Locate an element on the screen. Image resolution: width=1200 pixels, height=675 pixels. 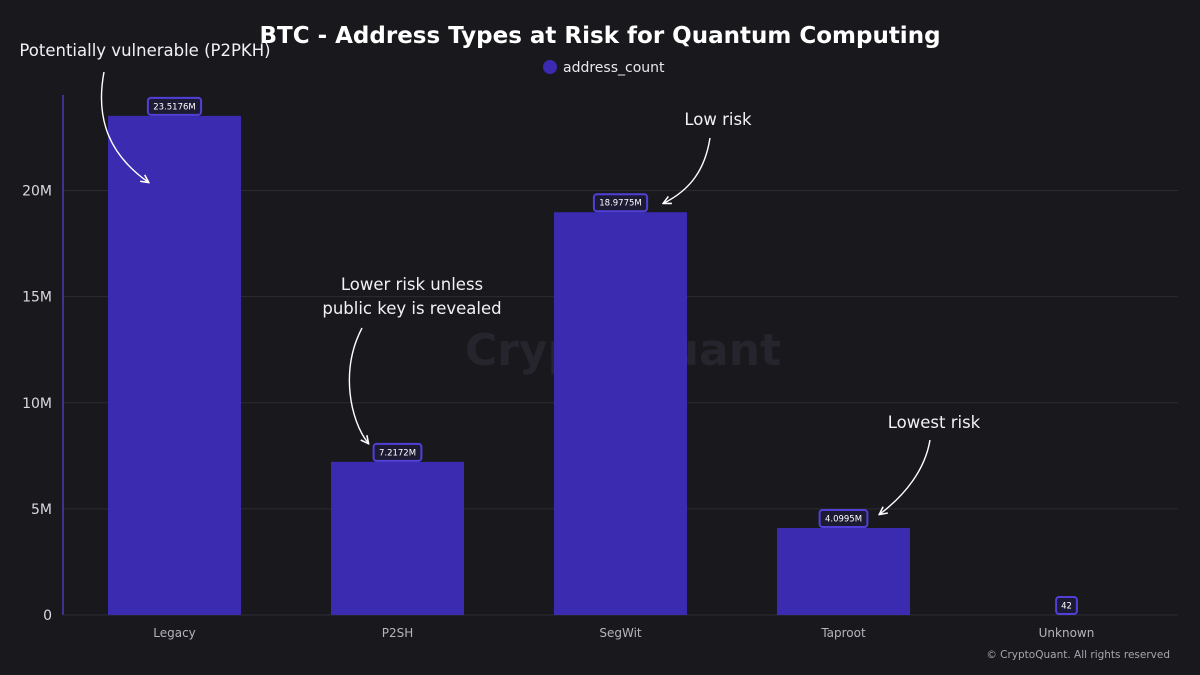
annotation-text: Lowest risk is located at coordinates (934, 422).